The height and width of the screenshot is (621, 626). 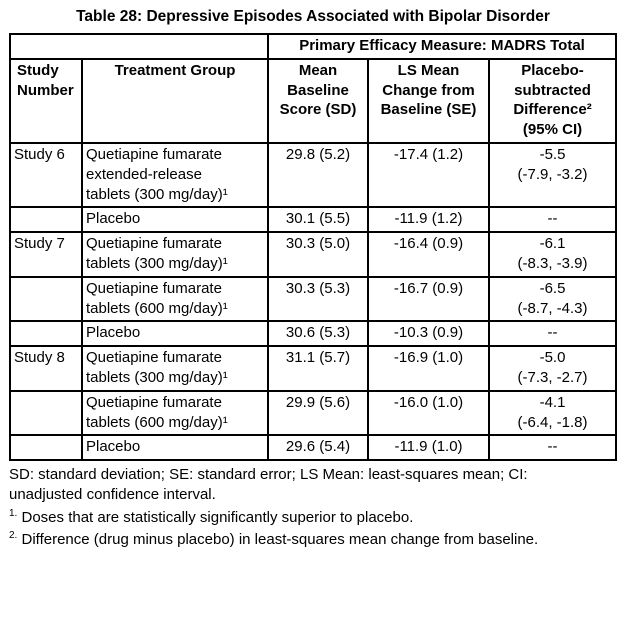 What do you see at coordinates (552, 100) in the screenshot?
I see `col-header-placebo-difference: Placebo- subtracted Difference² (95% CI)` at bounding box center [552, 100].